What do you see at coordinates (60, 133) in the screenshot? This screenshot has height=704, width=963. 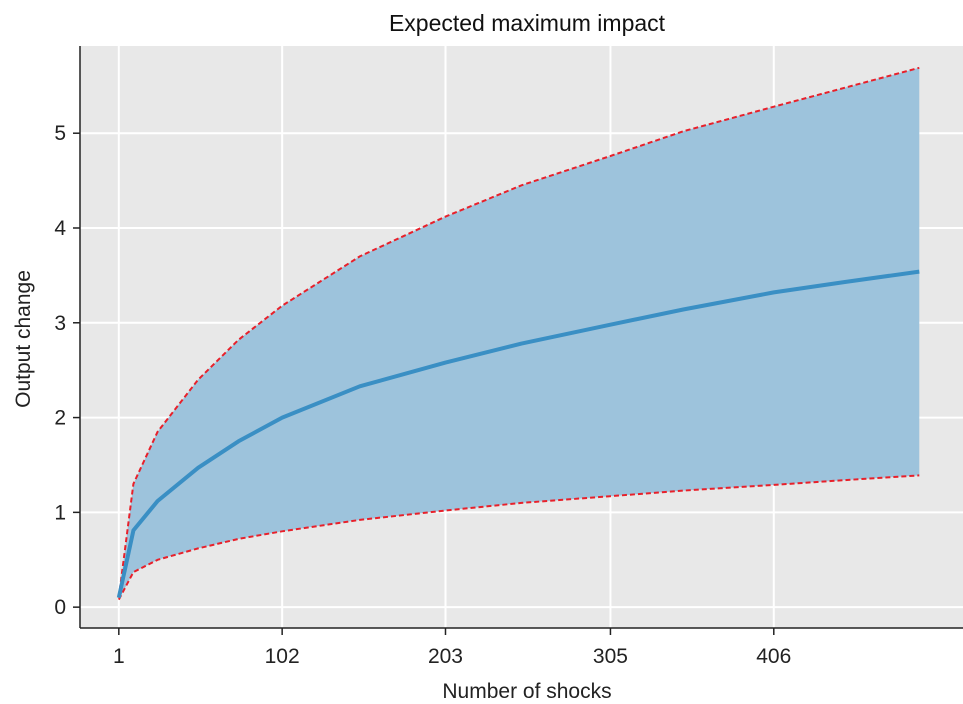 I see `y-tick-label: 5` at bounding box center [60, 133].